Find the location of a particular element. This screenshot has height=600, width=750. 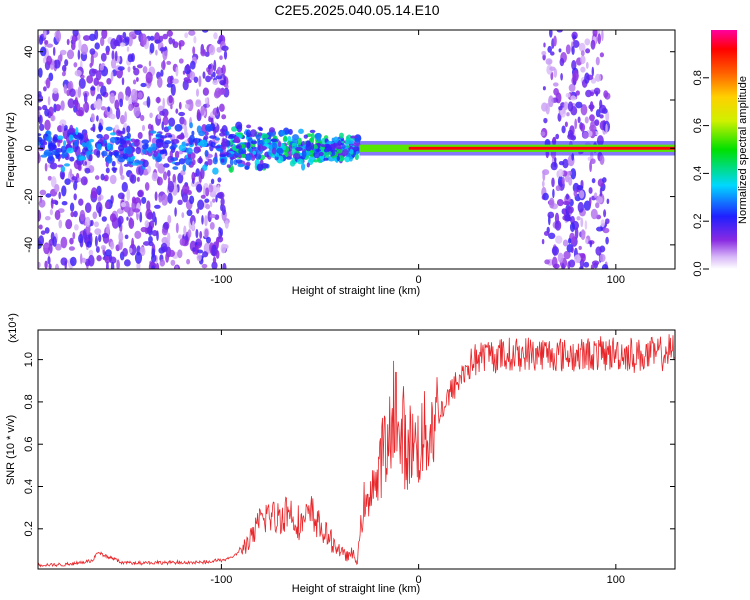

colorbar-gradient is located at coordinates (724, 149).